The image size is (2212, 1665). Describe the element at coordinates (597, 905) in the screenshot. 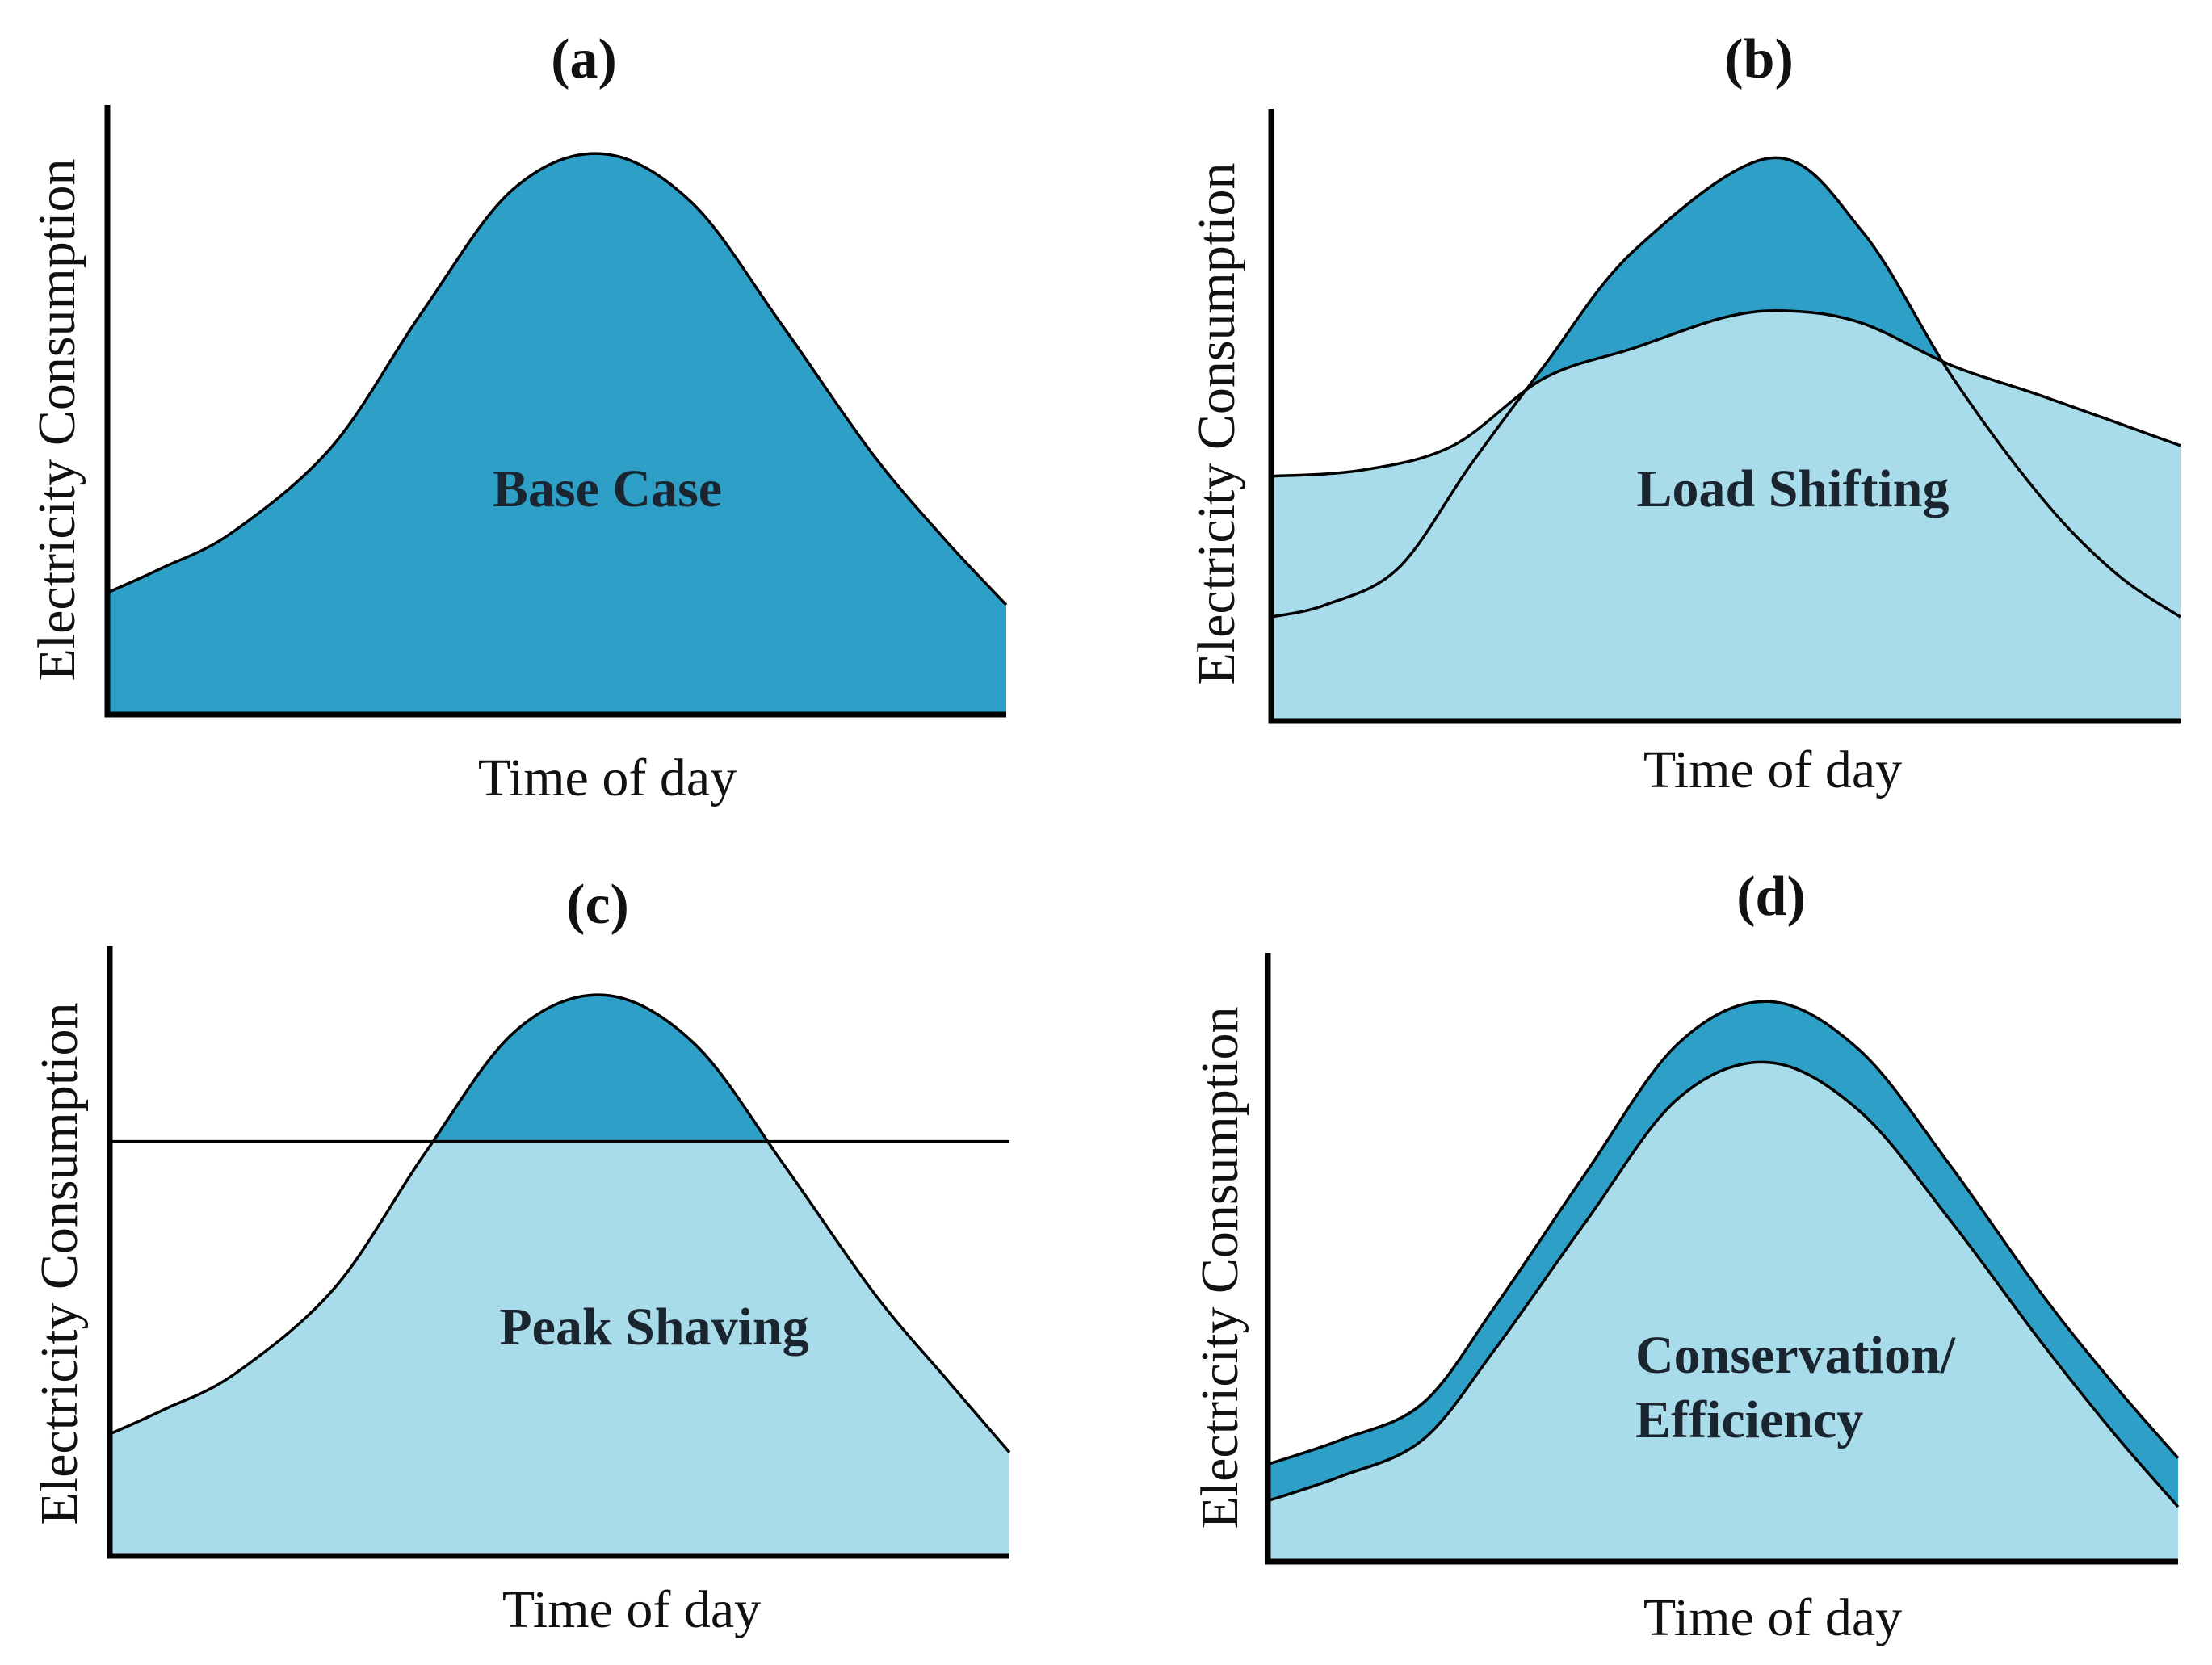

I see `panel-c-title: (c)` at that location.